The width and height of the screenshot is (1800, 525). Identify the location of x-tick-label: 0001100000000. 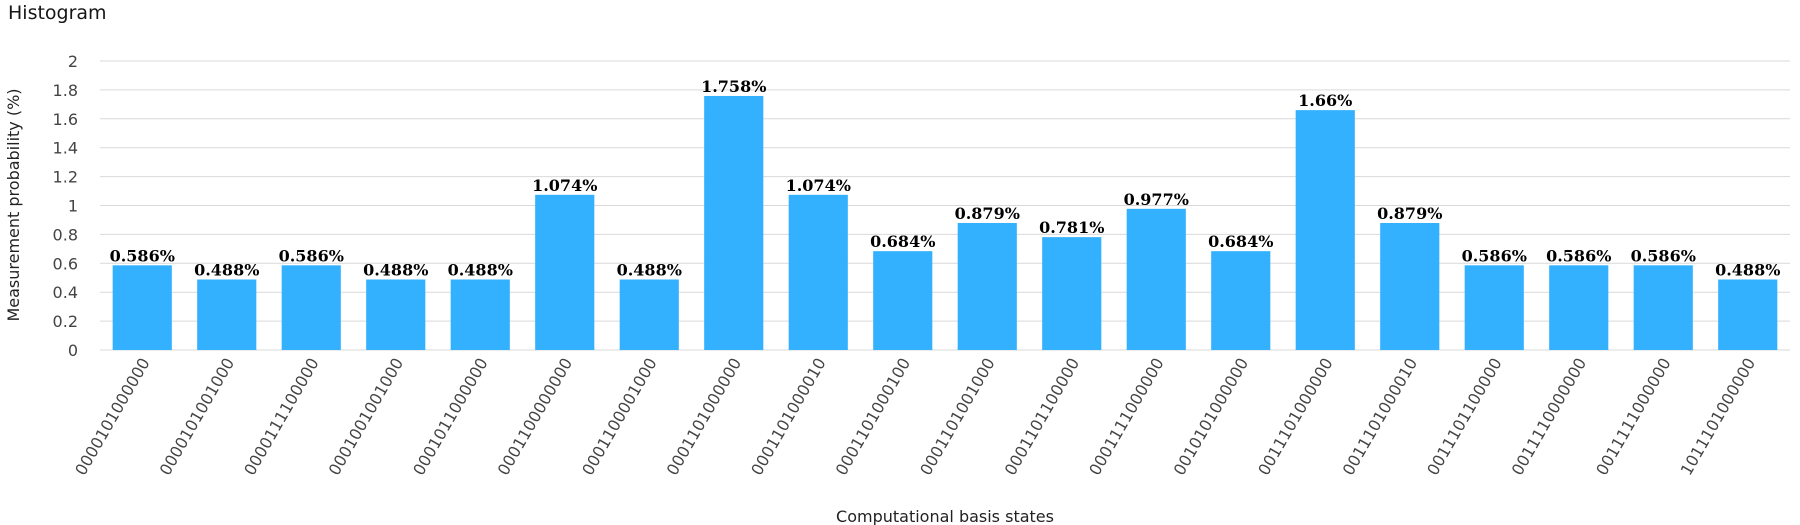
(535, 417).